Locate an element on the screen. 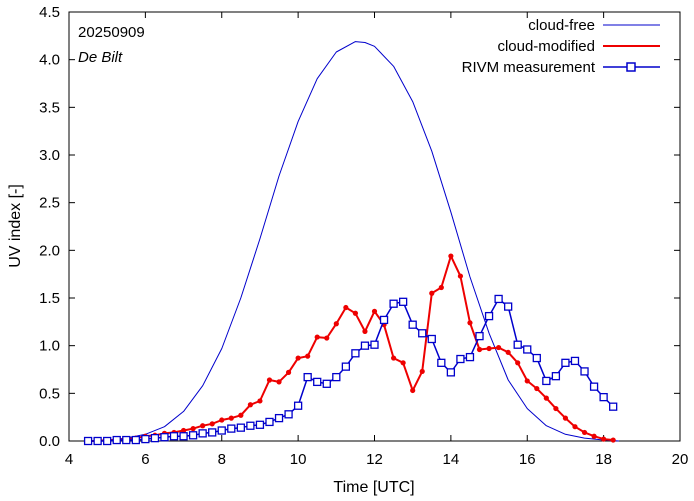  x-tick-label: 18 is located at coordinates (603, 459).